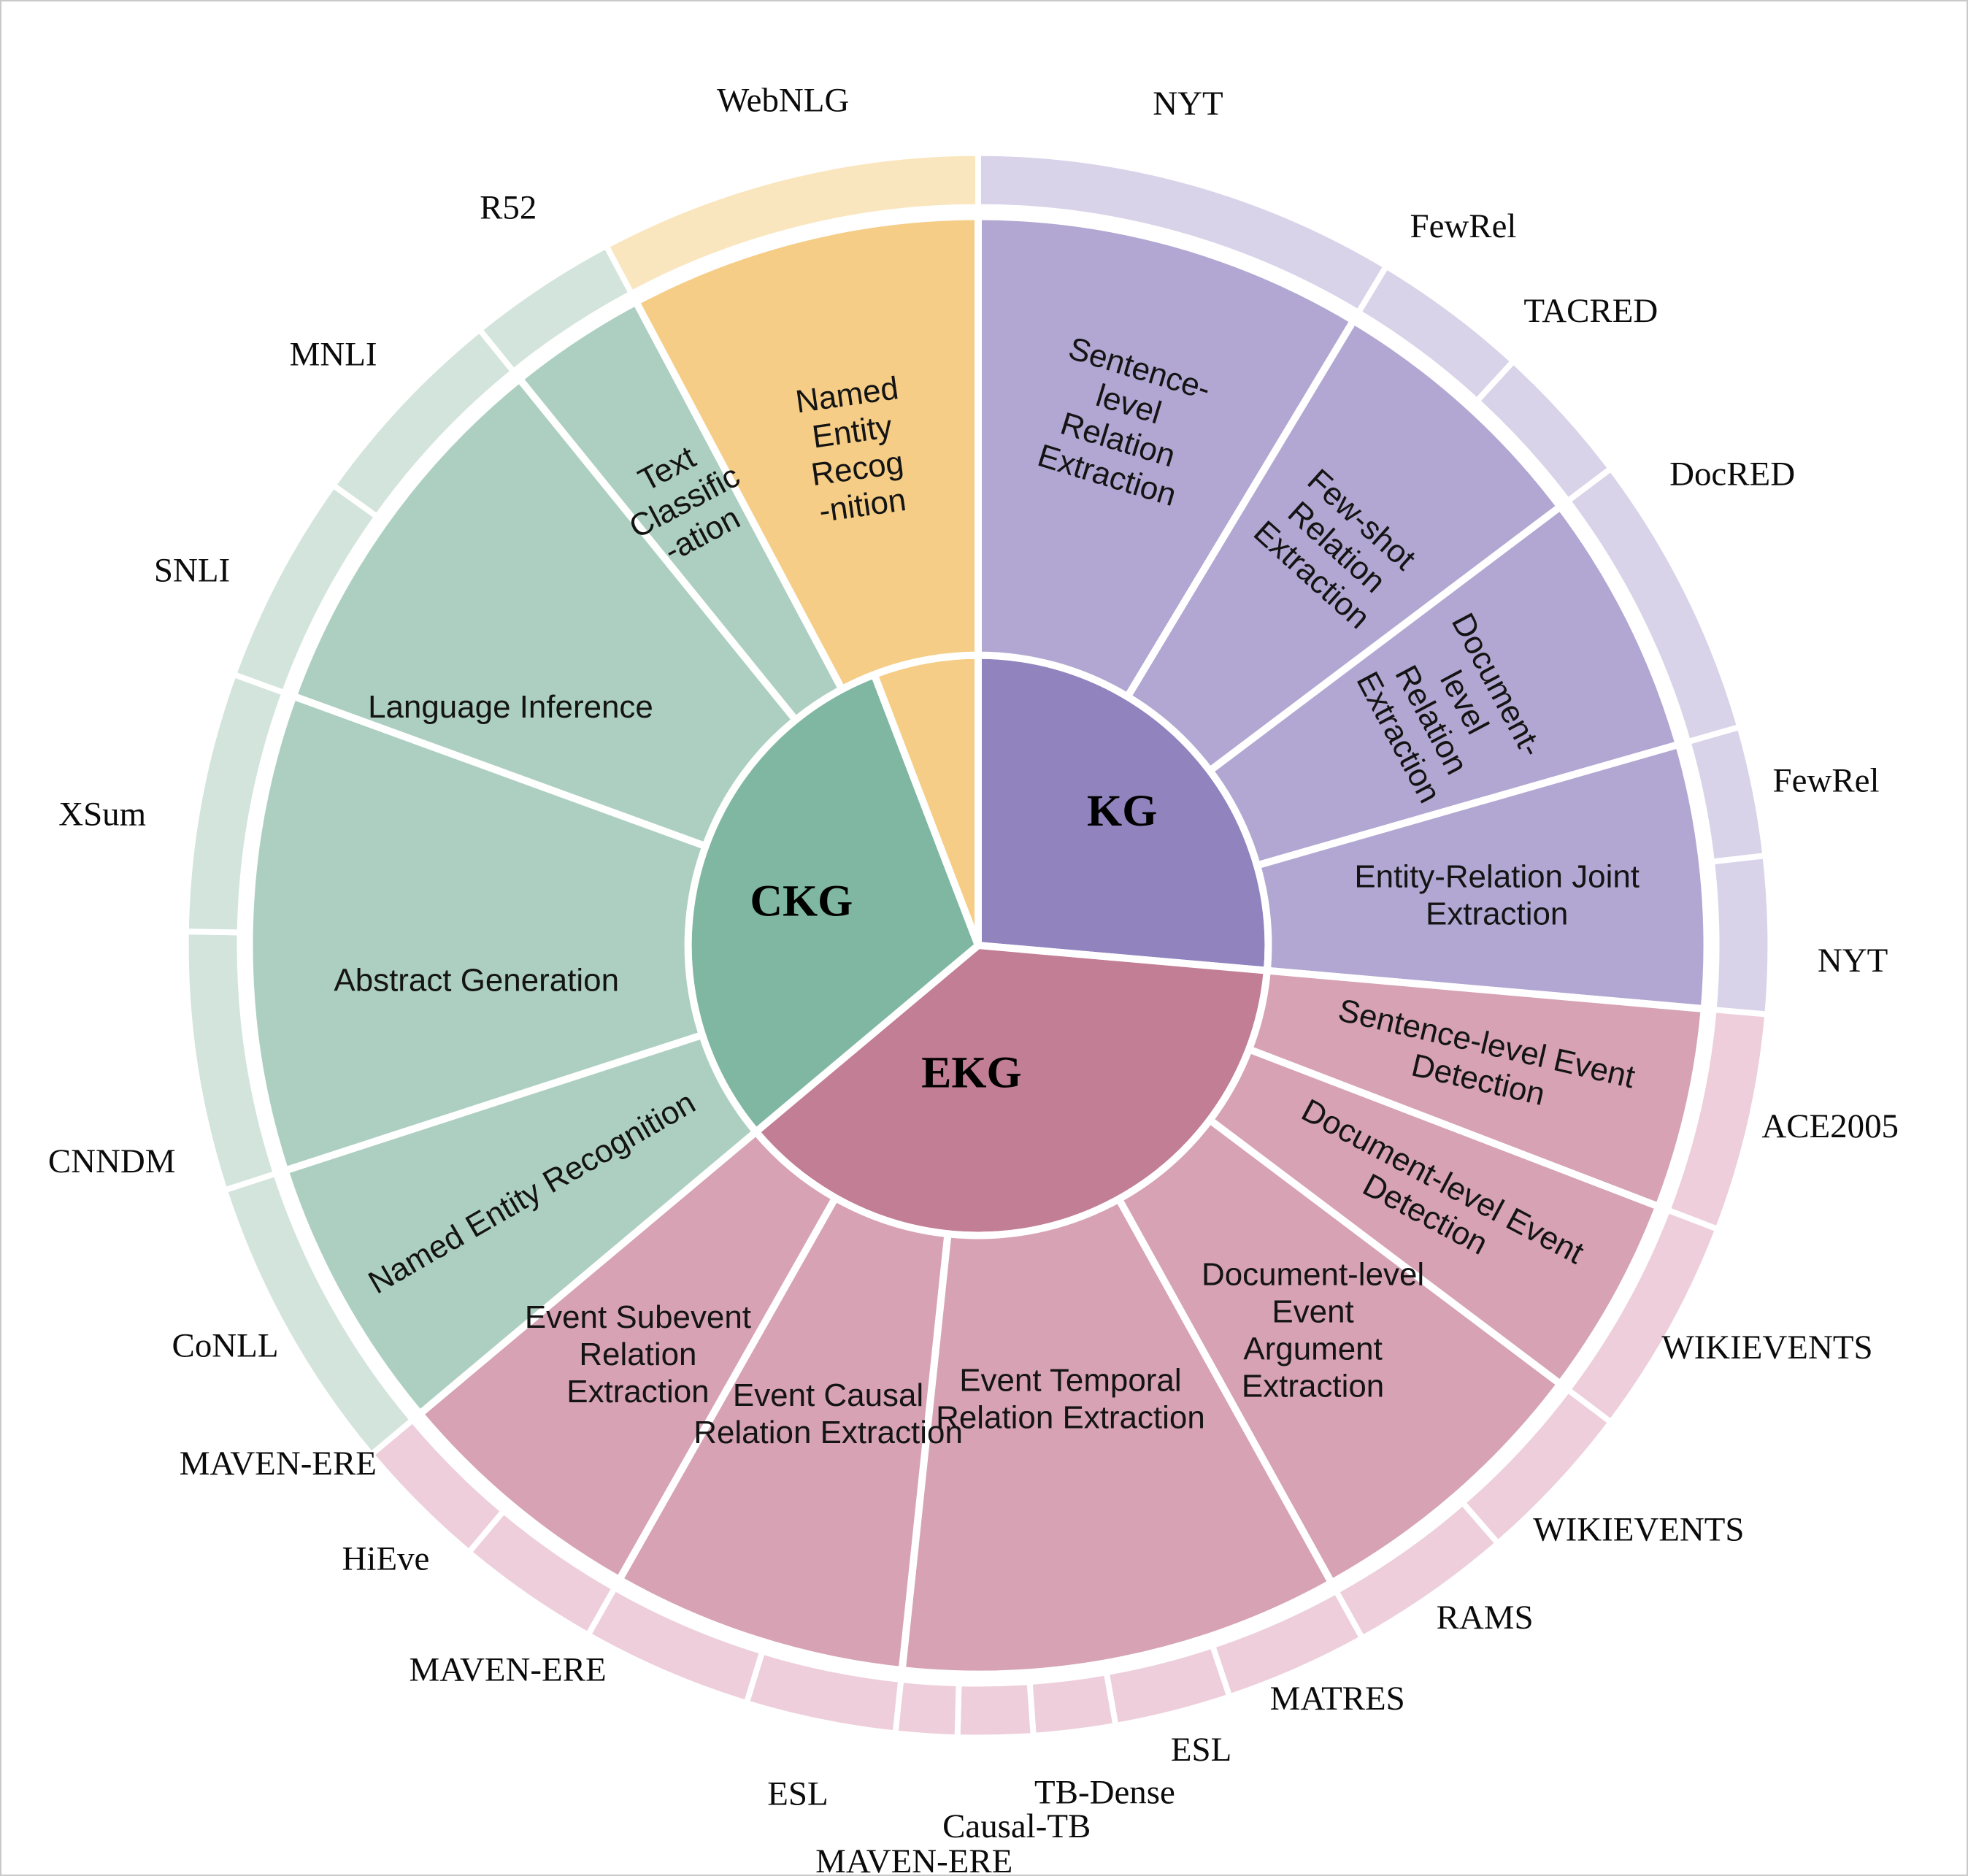 The image size is (1968, 1876). What do you see at coordinates (1830, 1126) in the screenshot?
I see `dataset-label: ACE2005` at bounding box center [1830, 1126].